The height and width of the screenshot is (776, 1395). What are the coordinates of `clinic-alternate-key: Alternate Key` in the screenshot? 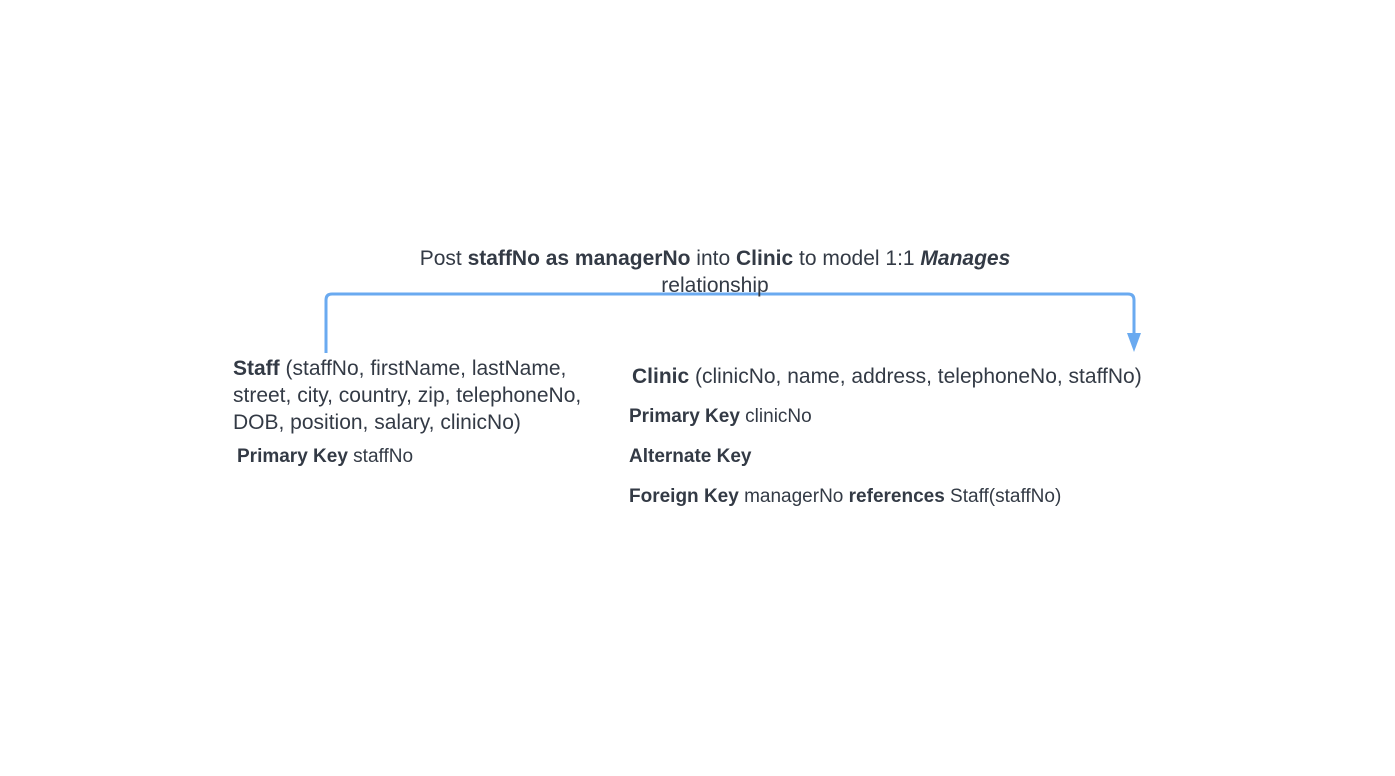 It's located at (690, 457).